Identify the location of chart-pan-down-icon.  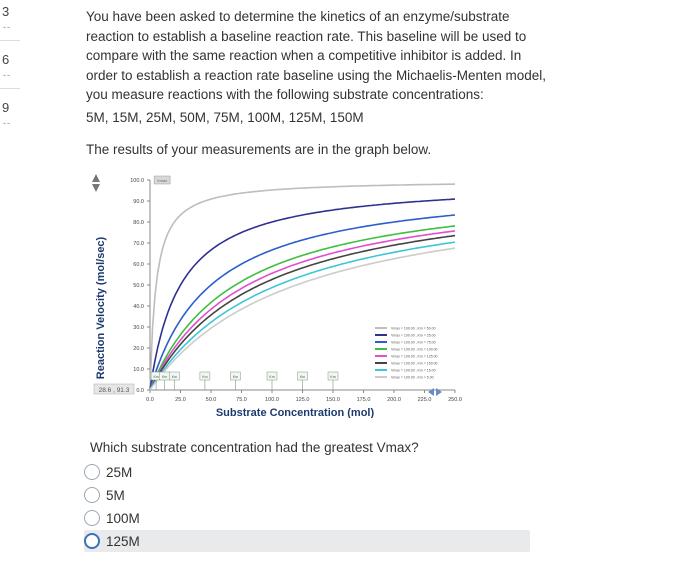
(96, 188).